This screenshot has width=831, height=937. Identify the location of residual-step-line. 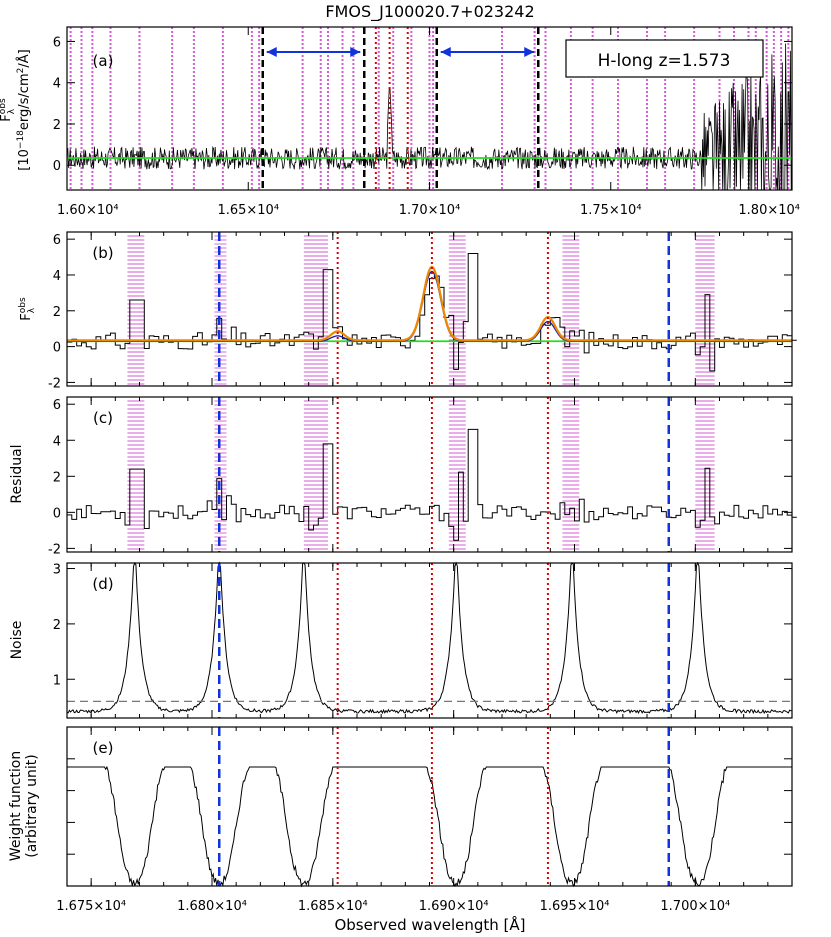
(432, 484).